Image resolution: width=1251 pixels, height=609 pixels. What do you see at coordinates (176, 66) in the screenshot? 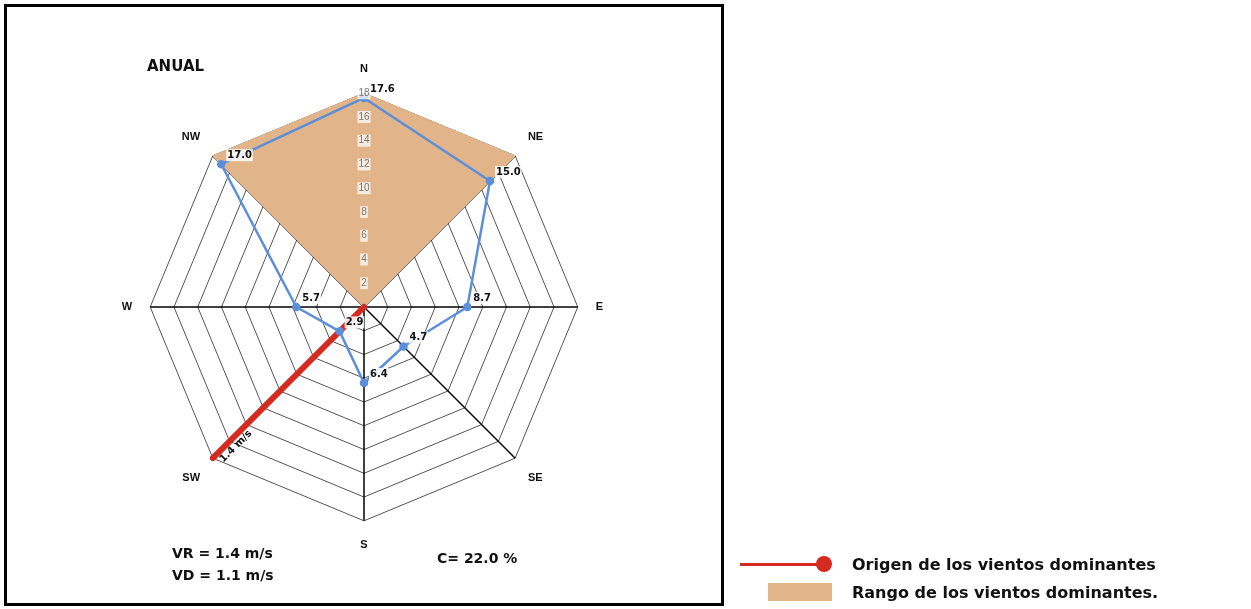
I see `chart-title: ANUAL` at bounding box center [176, 66].